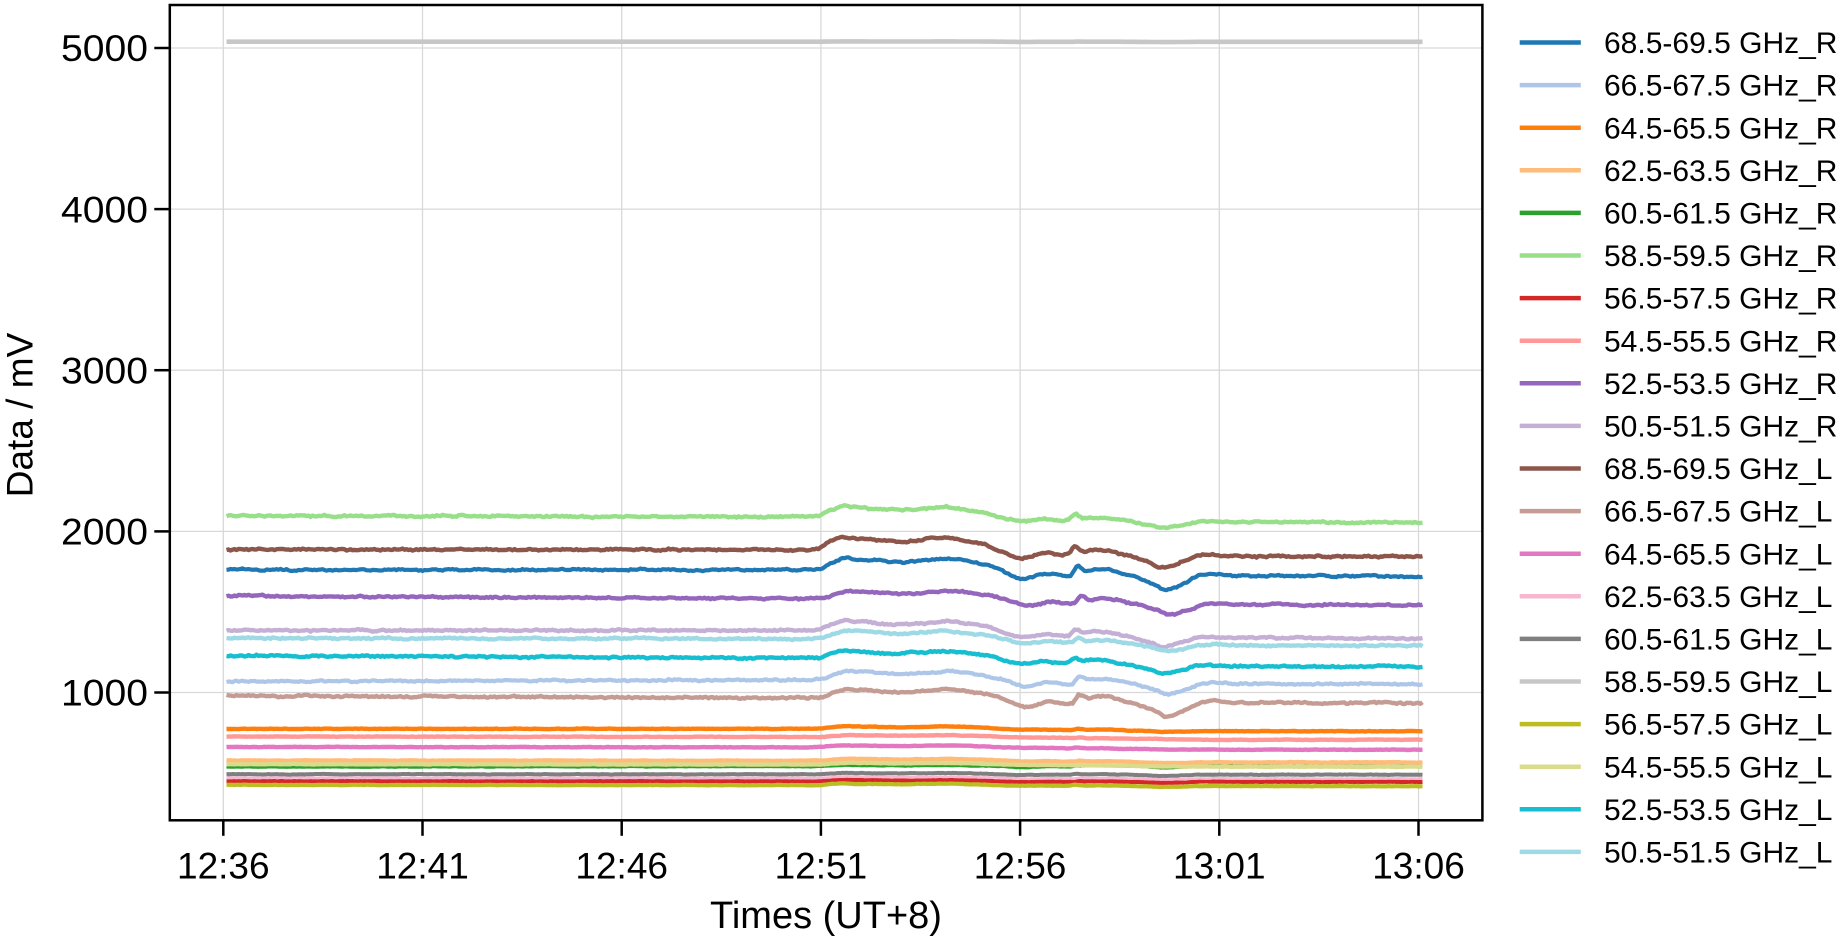  I want to click on svg-text: 3000, so click(104, 370).